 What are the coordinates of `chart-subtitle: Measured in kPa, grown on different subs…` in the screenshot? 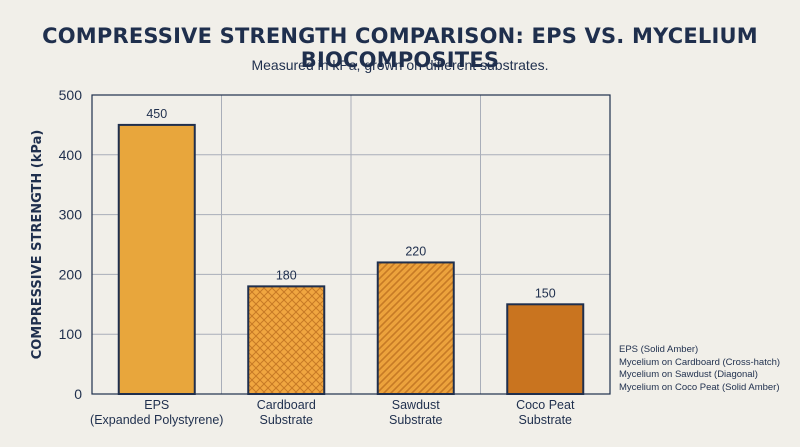 It's located at (400, 65).